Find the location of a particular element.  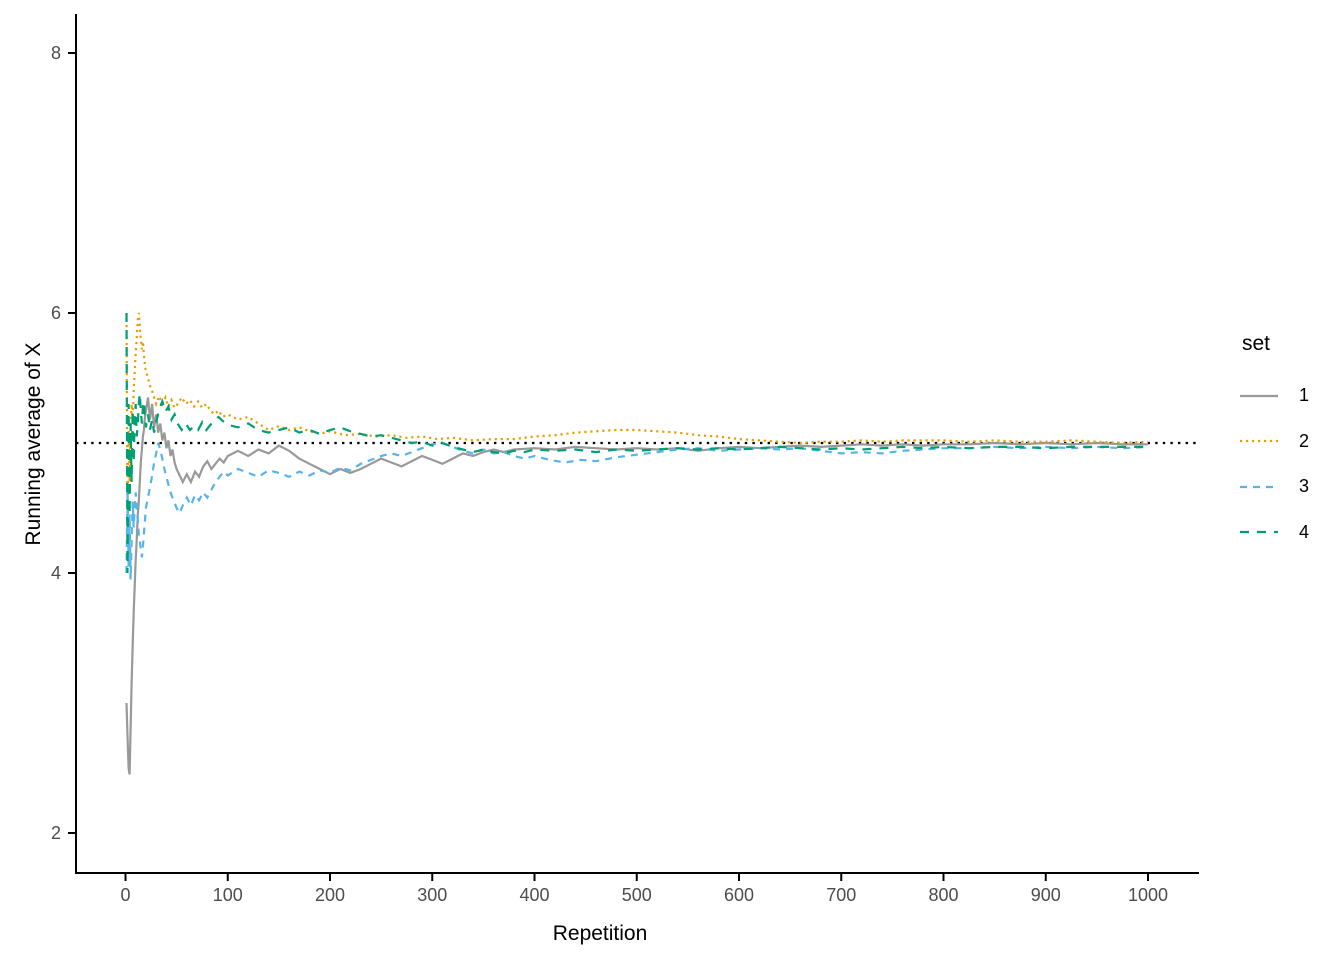

legend-label-set-4: 4 is located at coordinates (1304, 531).